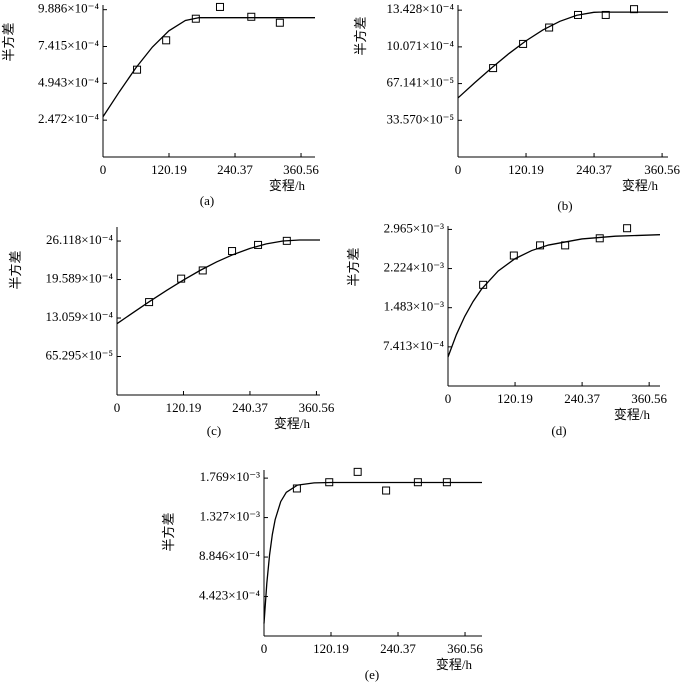  What do you see at coordinates (420, 118) in the screenshot?
I see `y-tick-label: 33.570×10⁻⁵` at bounding box center [420, 118].